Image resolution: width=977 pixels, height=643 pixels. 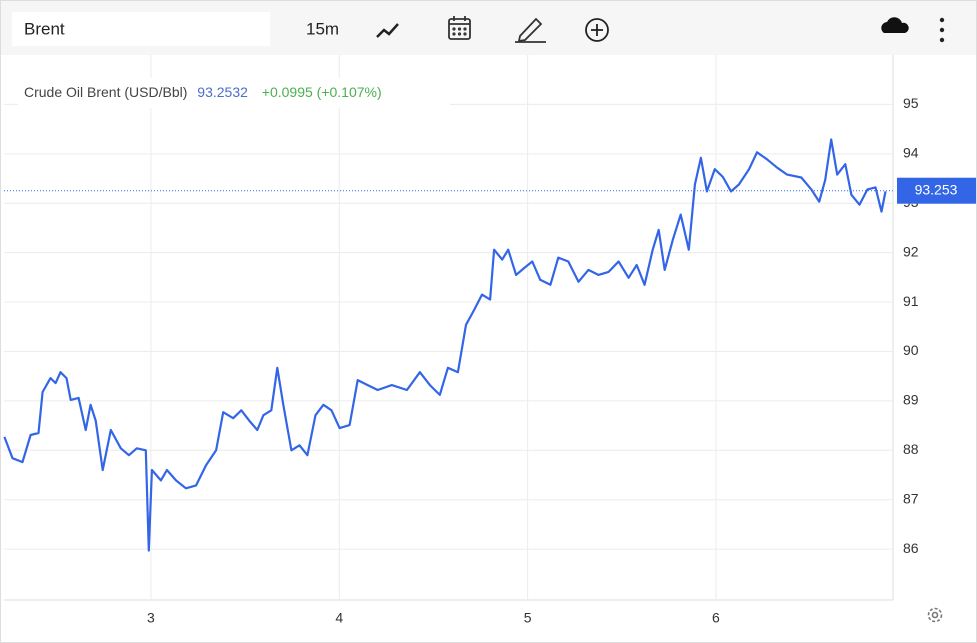 I want to click on x-tick-label: 5, so click(x=528, y=618).